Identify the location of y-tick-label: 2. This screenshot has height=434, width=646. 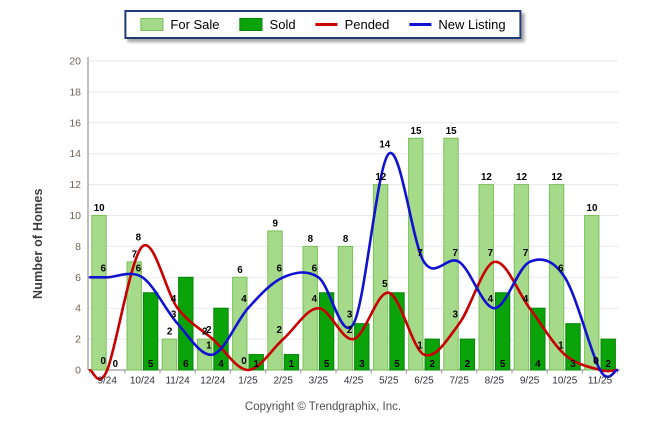
(78, 340).